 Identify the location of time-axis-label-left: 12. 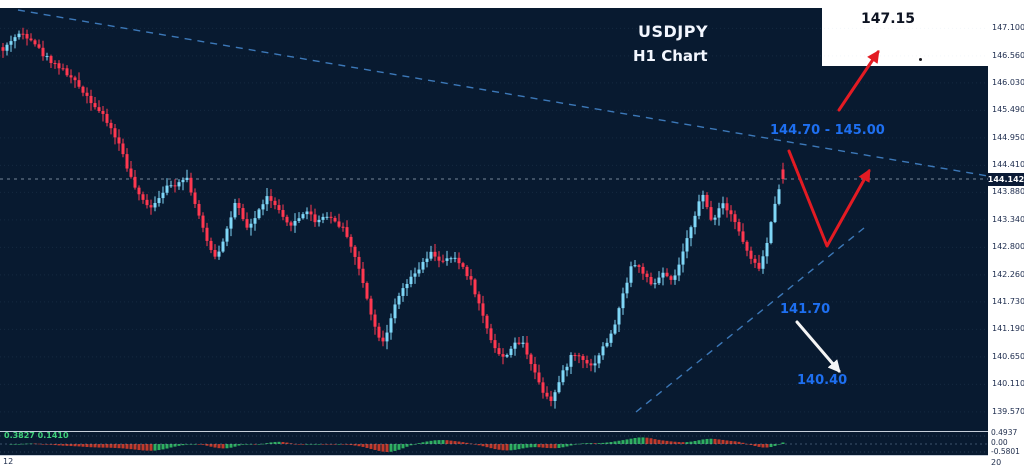
(8, 461).